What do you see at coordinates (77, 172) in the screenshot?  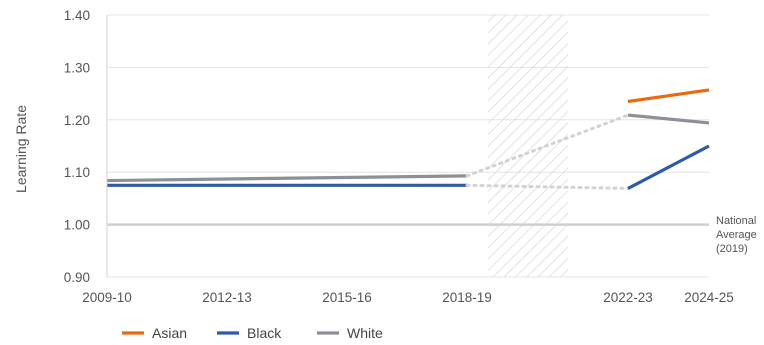 I see `y-tick-label-2: 1.10` at bounding box center [77, 172].